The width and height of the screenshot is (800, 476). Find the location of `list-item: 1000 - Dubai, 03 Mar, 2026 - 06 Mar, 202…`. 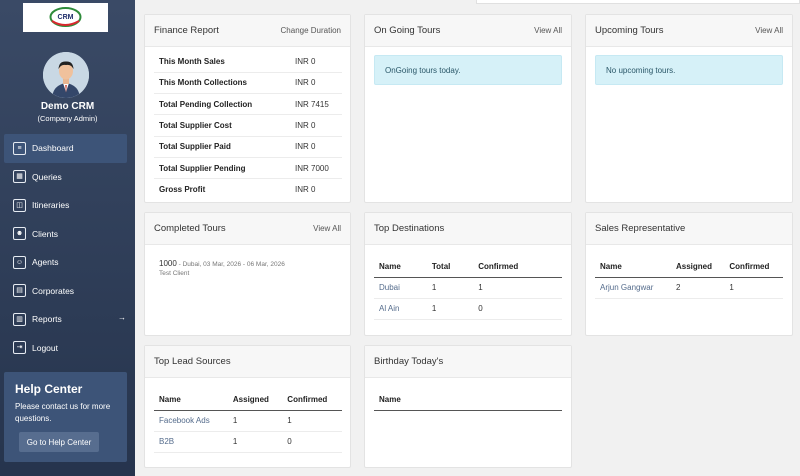

list-item: 1000 - Dubai, 03 Mar, 2026 - 06 Mar, 202… is located at coordinates (254, 268).